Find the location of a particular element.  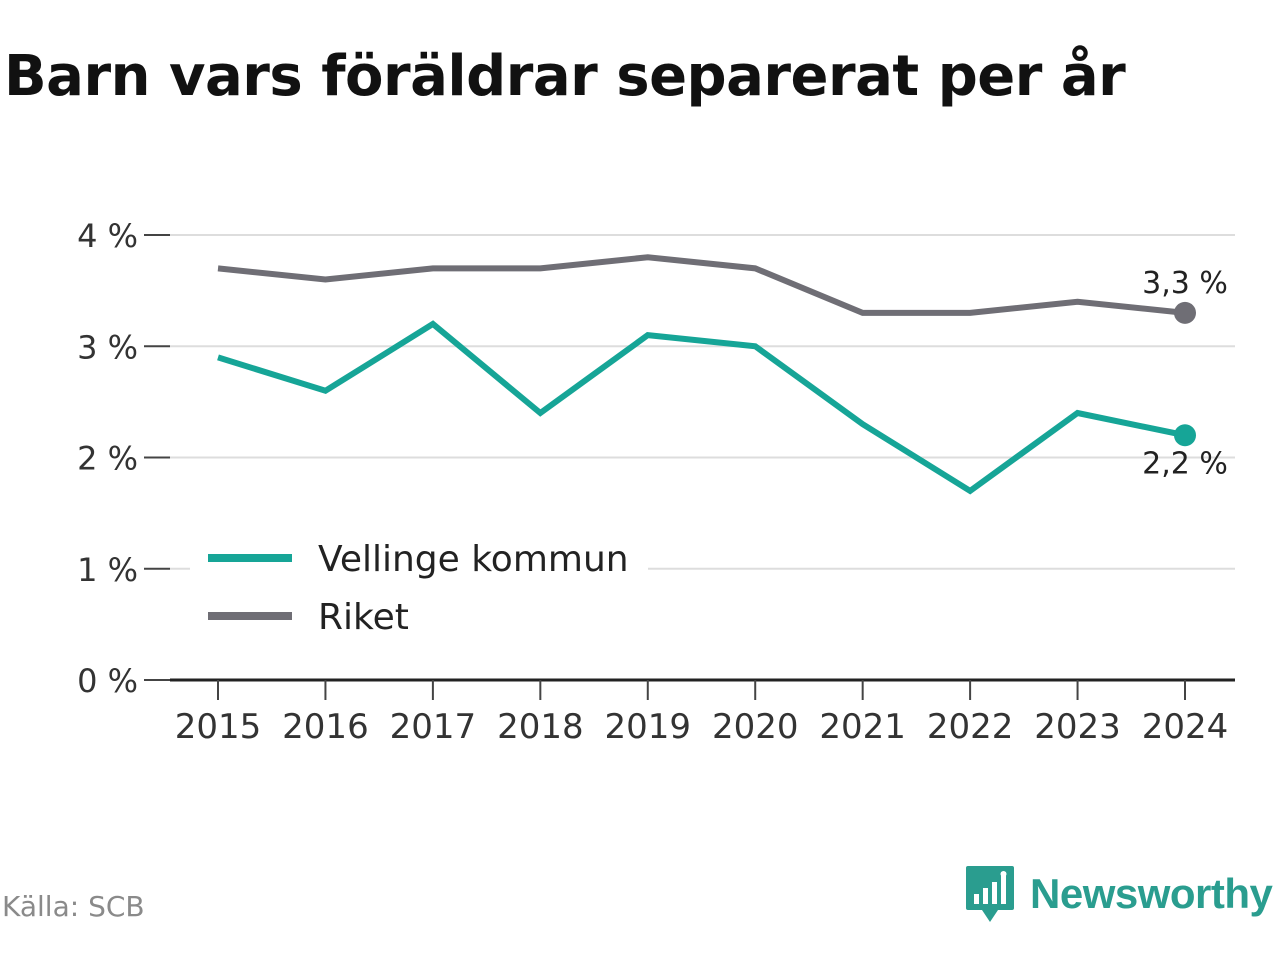

brand-name: Newsworthy is located at coordinates (1151, 893).